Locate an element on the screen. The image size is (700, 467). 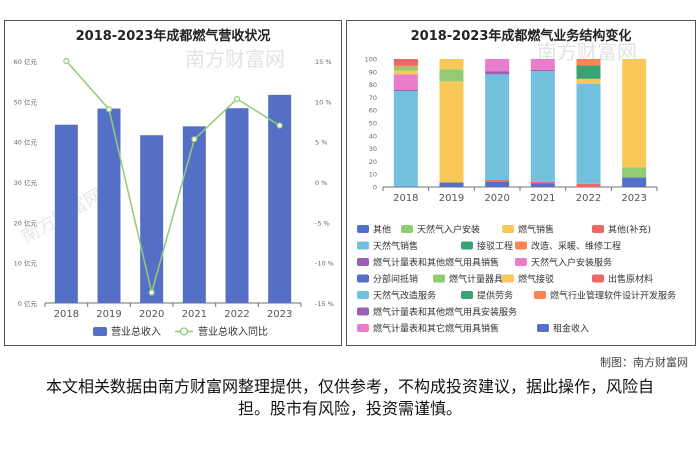
structure-chart-title: 2018-2023年成都燃气业务结构变化 is located at coordinates (521, 36).